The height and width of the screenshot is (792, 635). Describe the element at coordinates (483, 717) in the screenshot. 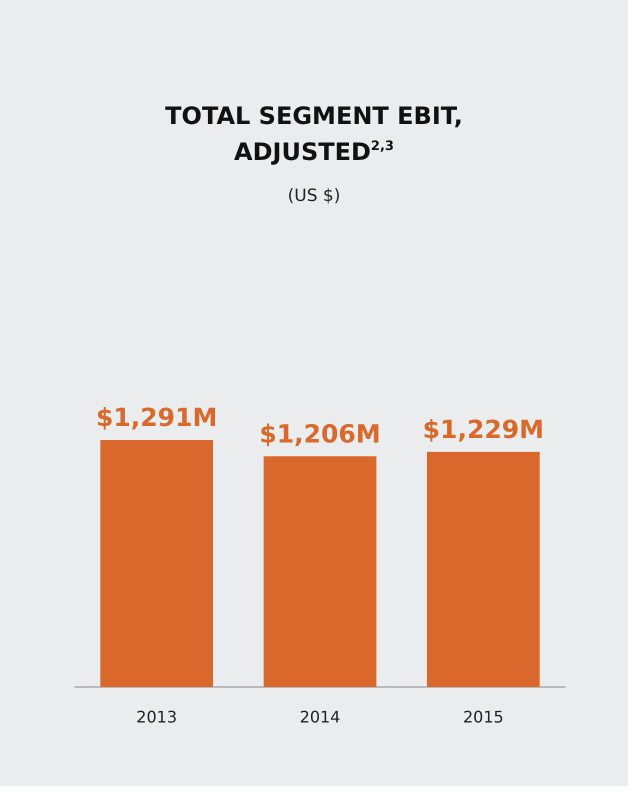

I see `x-tick-label: 2015` at that location.